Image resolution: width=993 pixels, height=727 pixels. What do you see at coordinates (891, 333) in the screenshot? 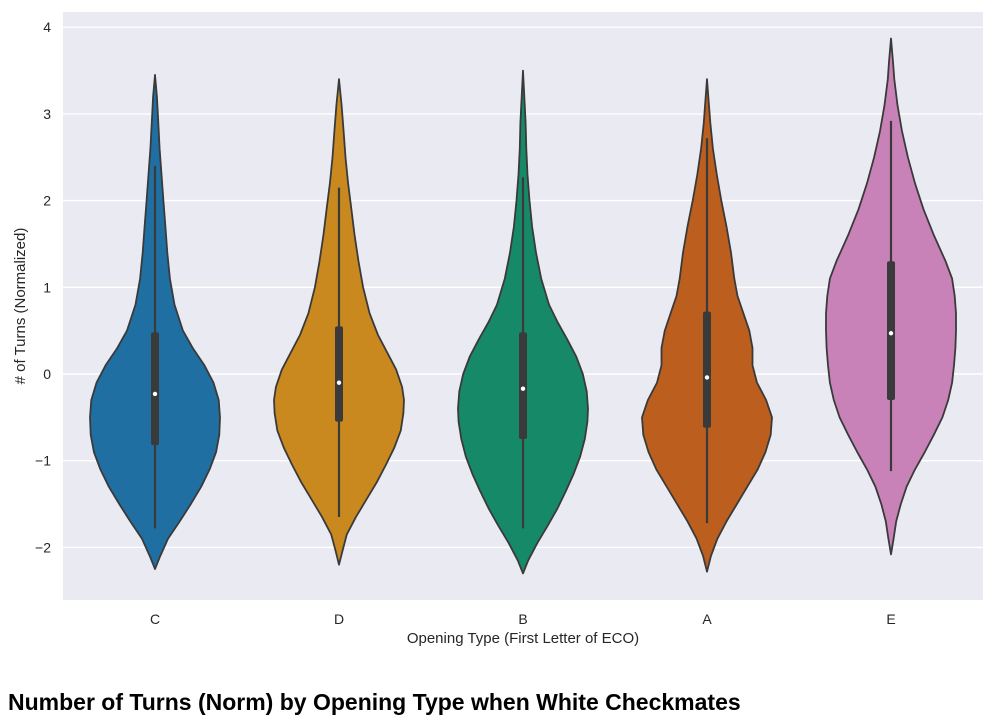
I see `median-E` at bounding box center [891, 333].